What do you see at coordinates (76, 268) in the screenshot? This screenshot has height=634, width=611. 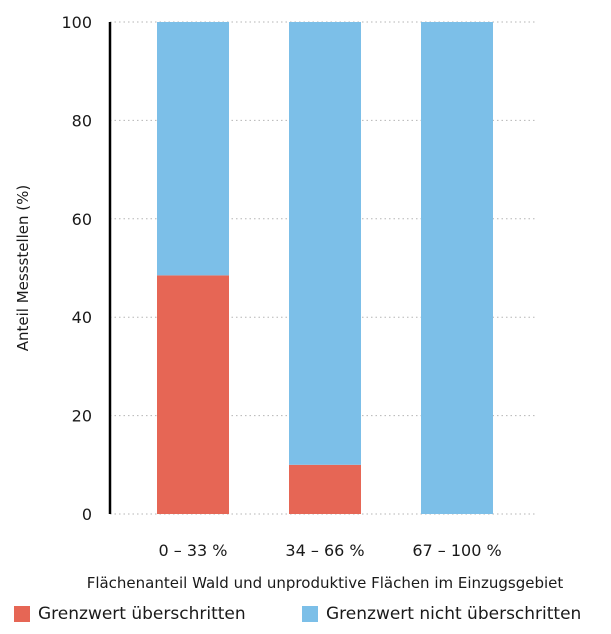 I see `y-tick-labels: 0 20 40 60 80 100` at bounding box center [76, 268].